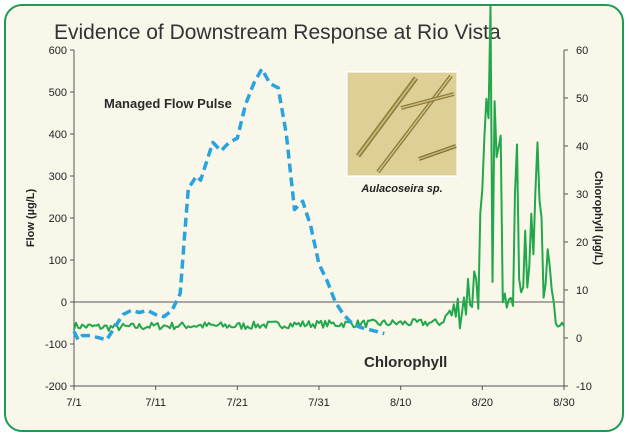  What do you see at coordinates (582, 195) in the screenshot?
I see `right-tick-label: 30` at bounding box center [582, 195].